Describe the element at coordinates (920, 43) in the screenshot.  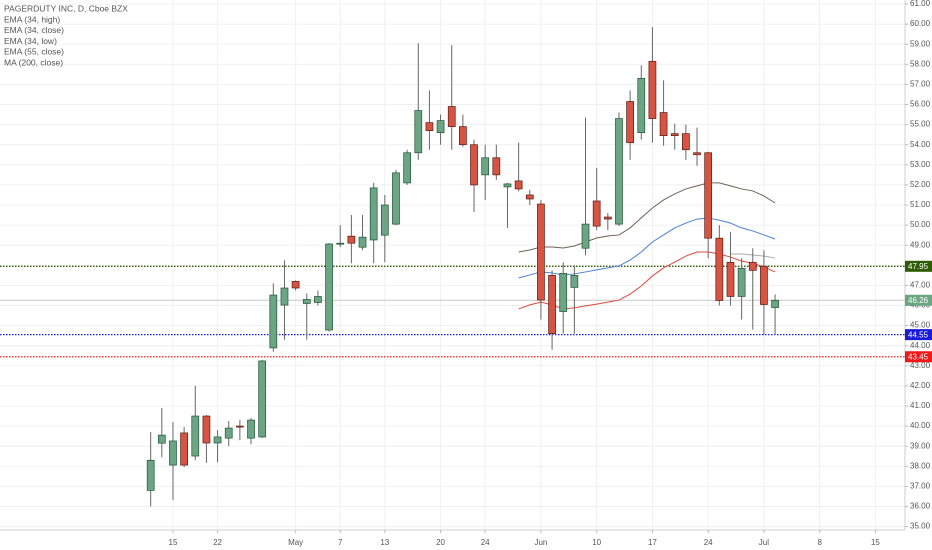
I see `y-tick-label: 59.00` at that location.